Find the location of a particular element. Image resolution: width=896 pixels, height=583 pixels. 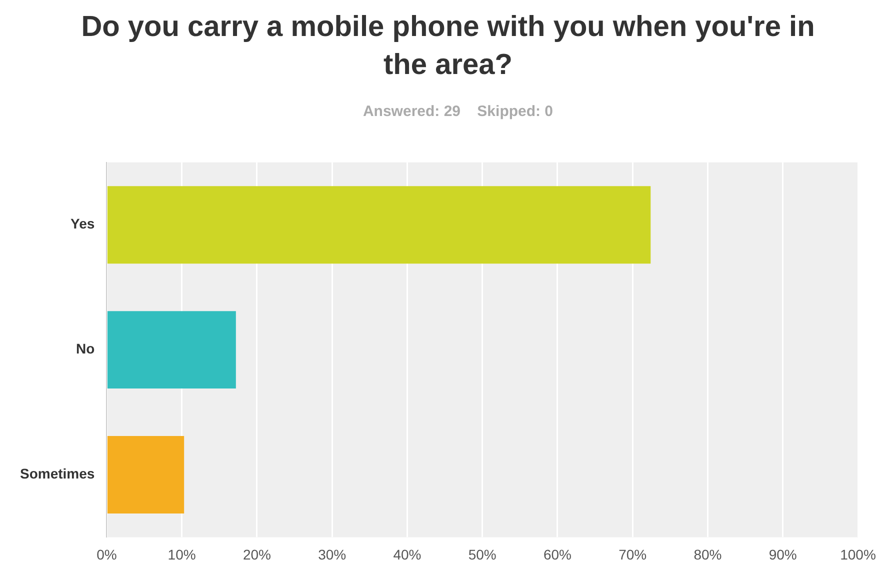

x-tick-label: 60% is located at coordinates (557, 554).